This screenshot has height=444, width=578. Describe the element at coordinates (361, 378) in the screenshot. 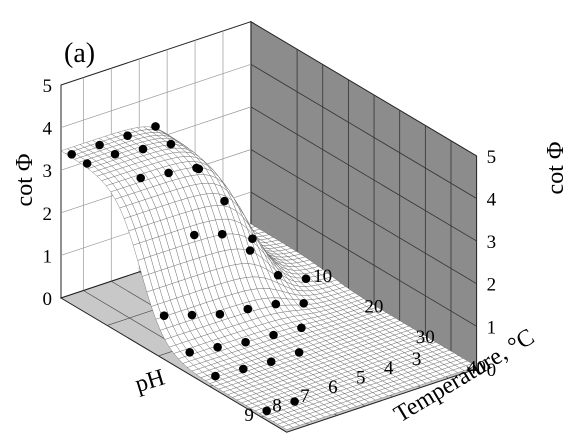

I see `x-tick-label: 5` at that location.